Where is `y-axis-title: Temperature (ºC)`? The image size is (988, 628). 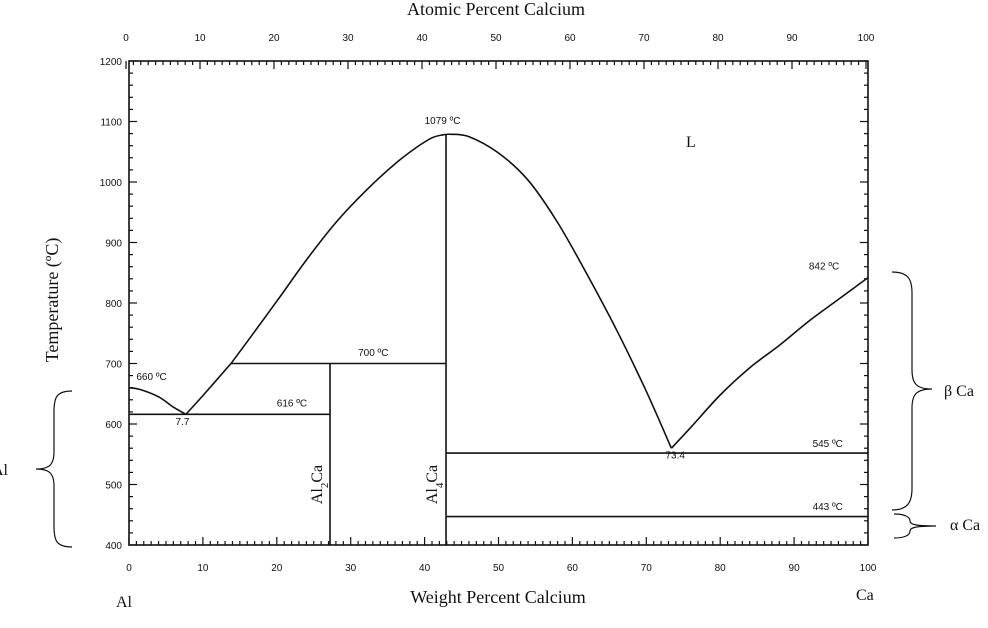 y-axis-title: Temperature (ºC) is located at coordinates (52, 300).